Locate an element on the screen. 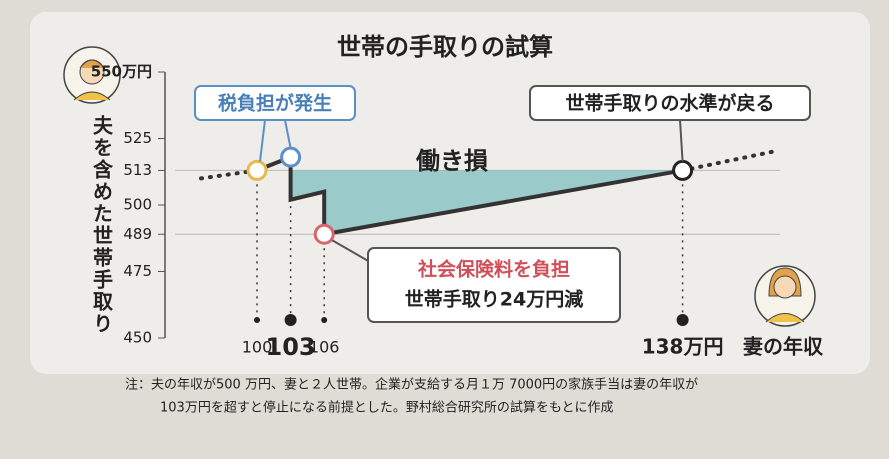 Image resolution: width=889 pixels, height=459 pixels. y-tick-label: 475 is located at coordinates (137, 271).